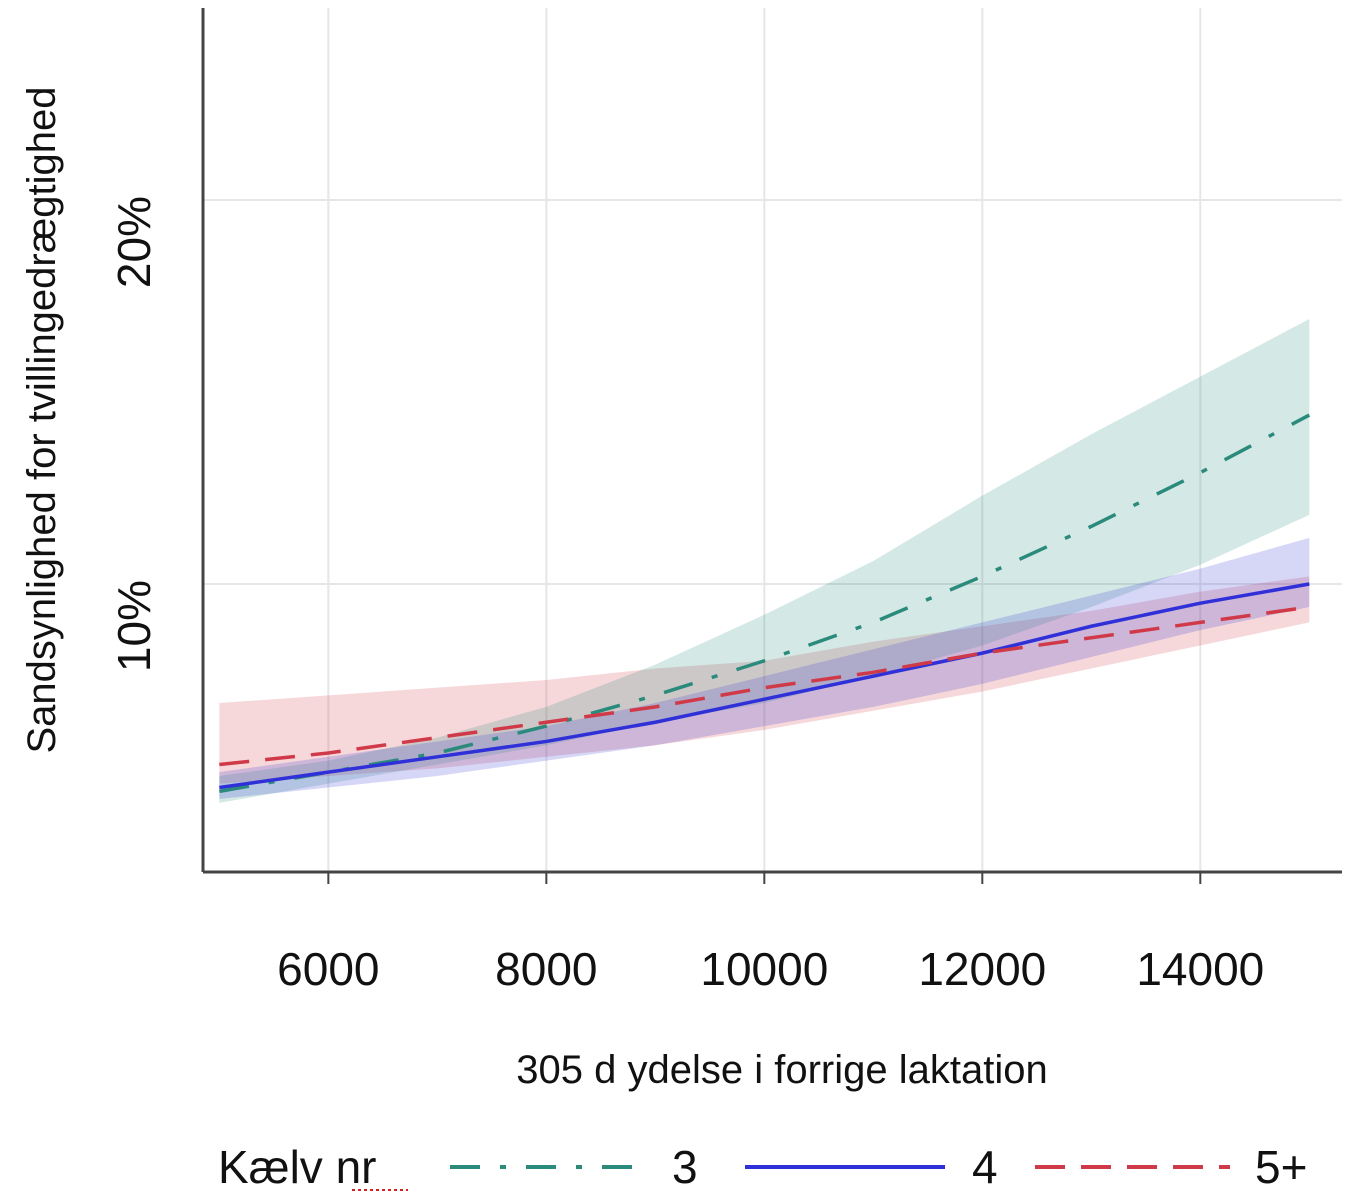 This screenshot has width=1348, height=1196. What do you see at coordinates (42, 419) in the screenshot?
I see `y-axis-title: Sandsynlighed for tvillingedrægtighed` at bounding box center [42, 419].